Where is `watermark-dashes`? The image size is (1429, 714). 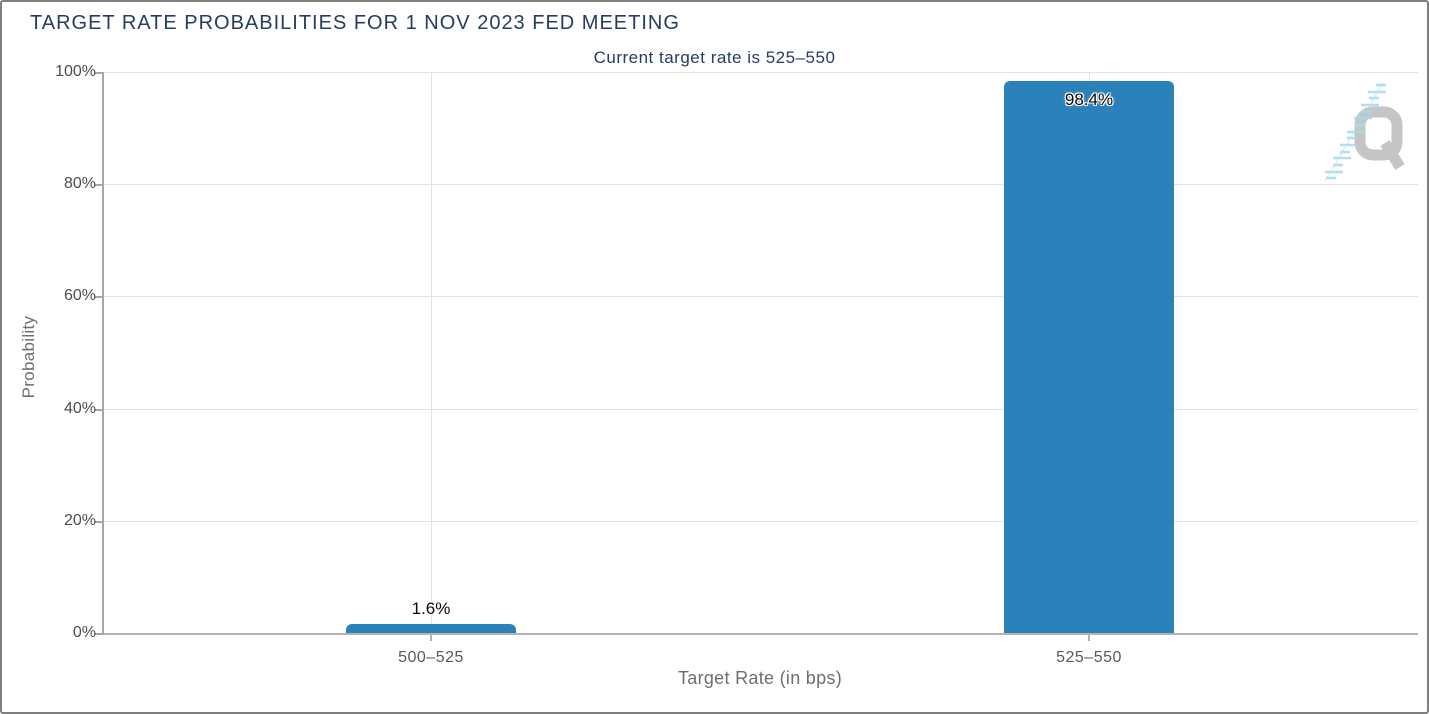
watermark-dashes is located at coordinates (1355, 132).